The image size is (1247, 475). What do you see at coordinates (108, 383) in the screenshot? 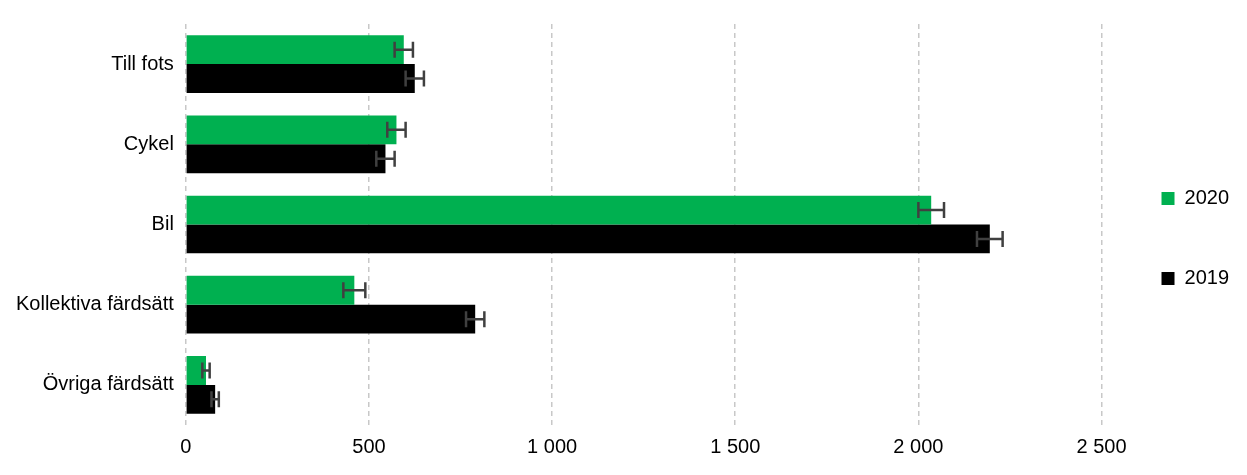
I see `y-tick-label: Övriga färdsätt` at bounding box center [108, 383].